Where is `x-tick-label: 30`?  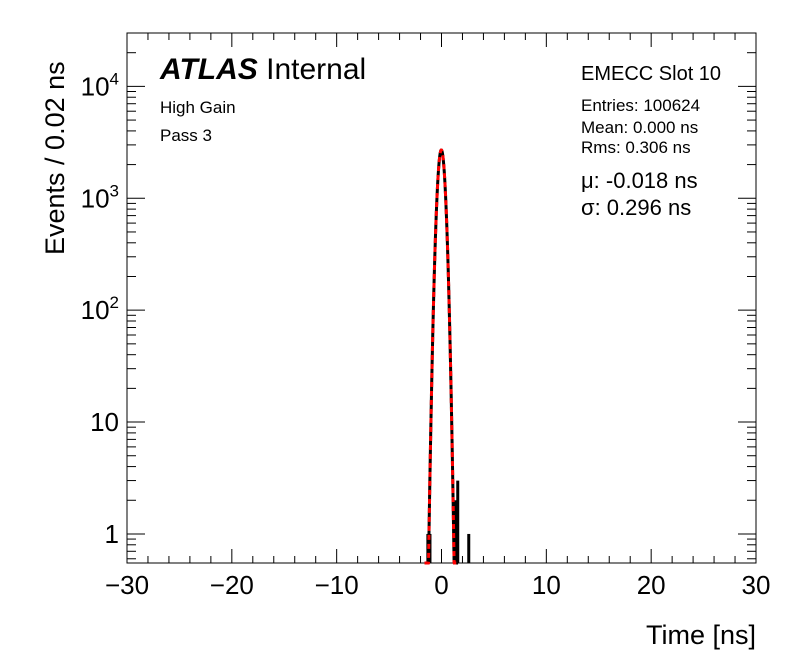
x-tick-label: 30 is located at coordinates (756, 585).